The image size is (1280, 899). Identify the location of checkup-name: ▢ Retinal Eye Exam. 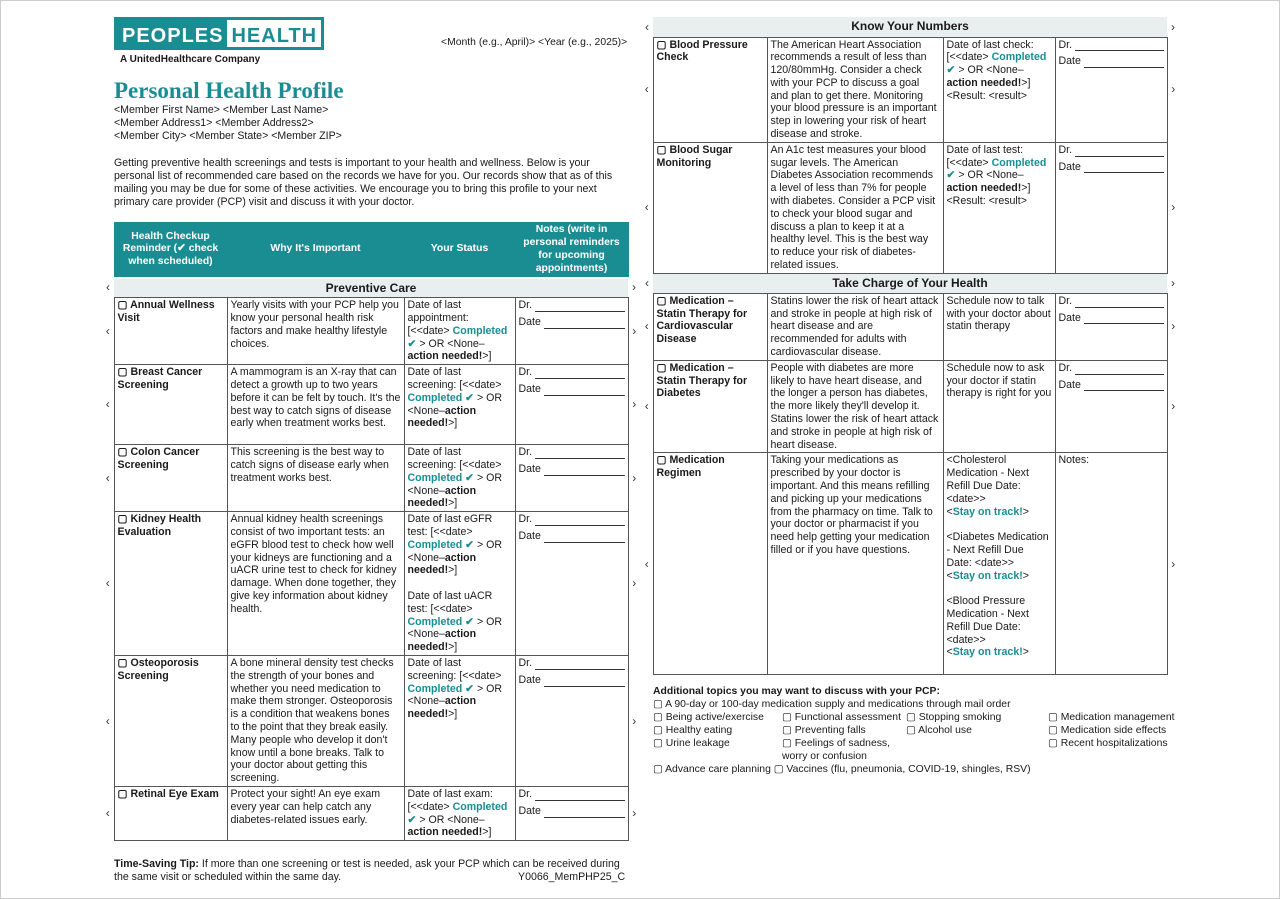
(170, 814).